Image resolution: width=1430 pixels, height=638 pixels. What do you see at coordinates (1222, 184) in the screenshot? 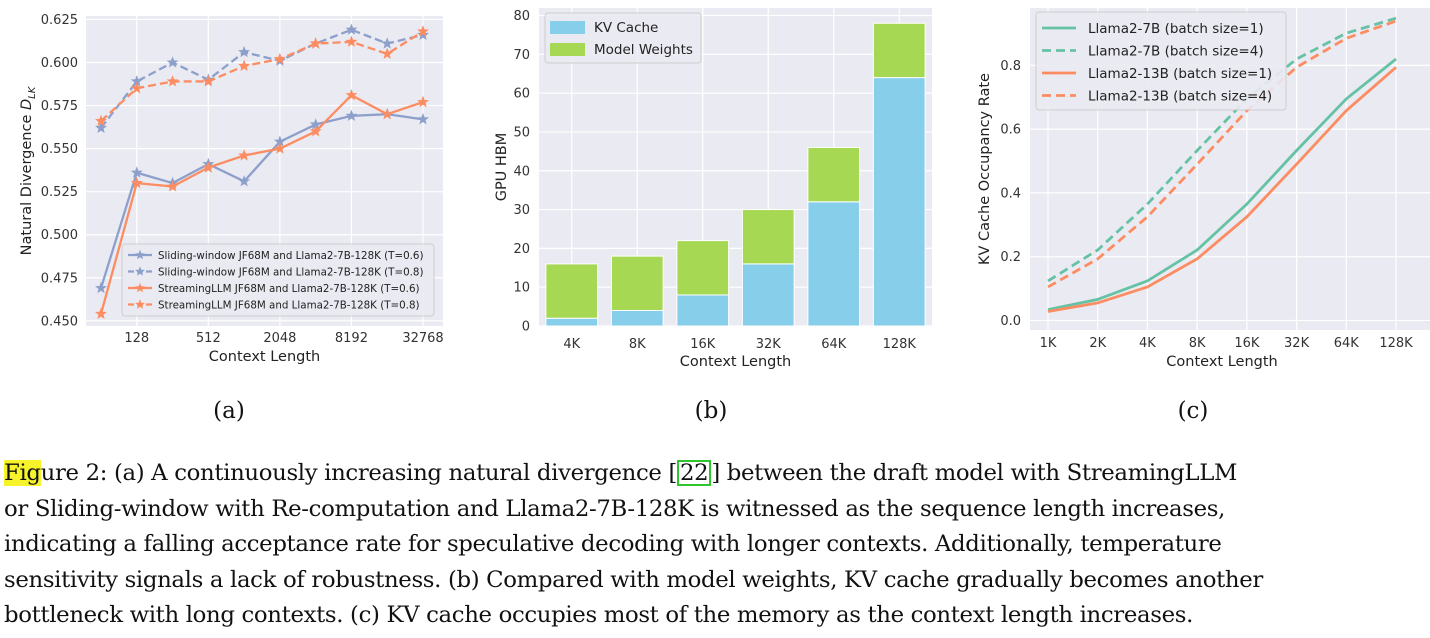
I see `series-line-c0` at bounding box center [1222, 184].